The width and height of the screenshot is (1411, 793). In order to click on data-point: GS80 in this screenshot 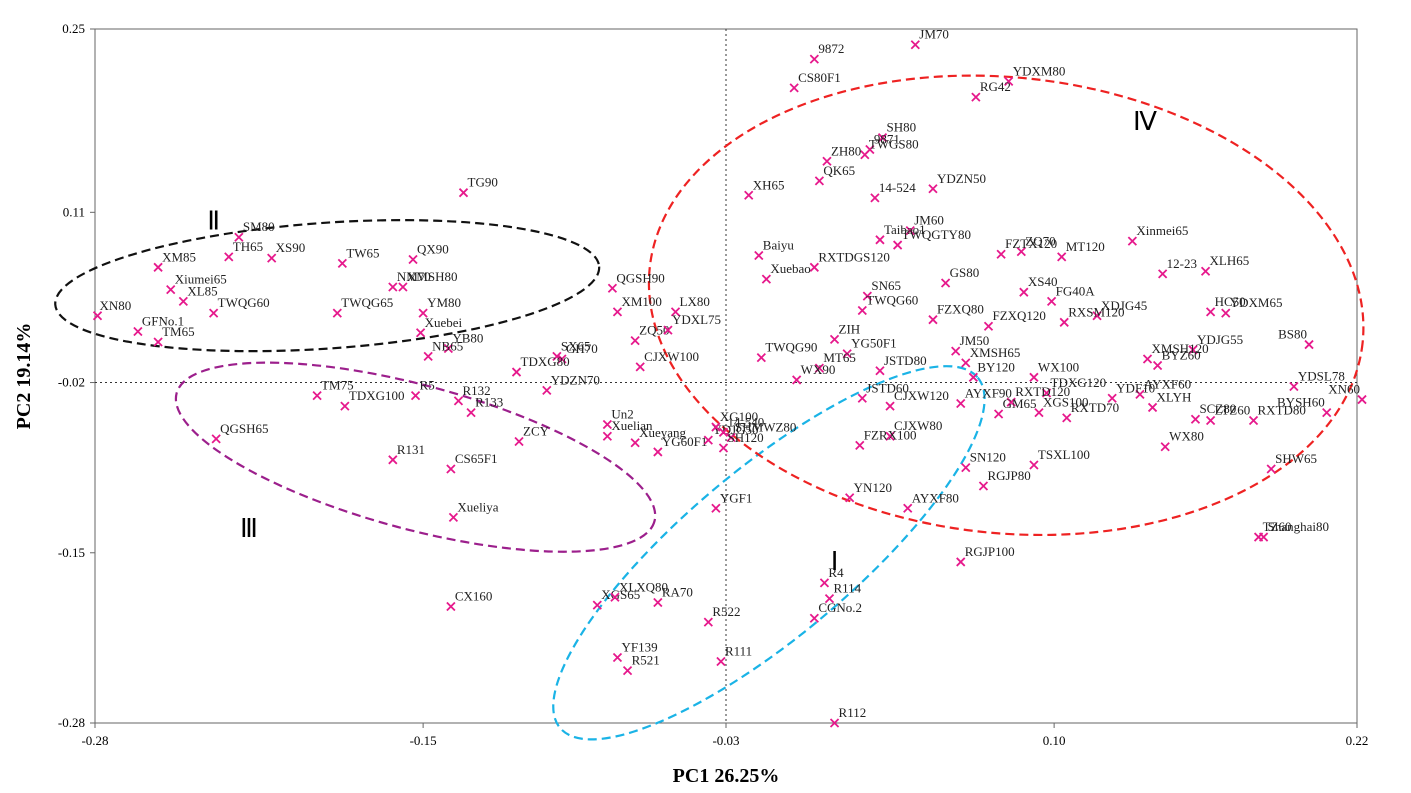, I will do `click(959, 276)`.